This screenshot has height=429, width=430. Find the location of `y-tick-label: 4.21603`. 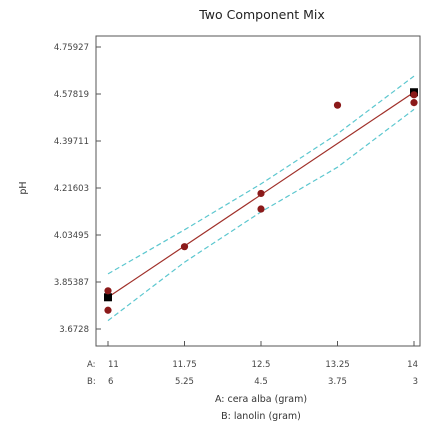

y-tick-label: 4.21603 is located at coordinates (71, 189).